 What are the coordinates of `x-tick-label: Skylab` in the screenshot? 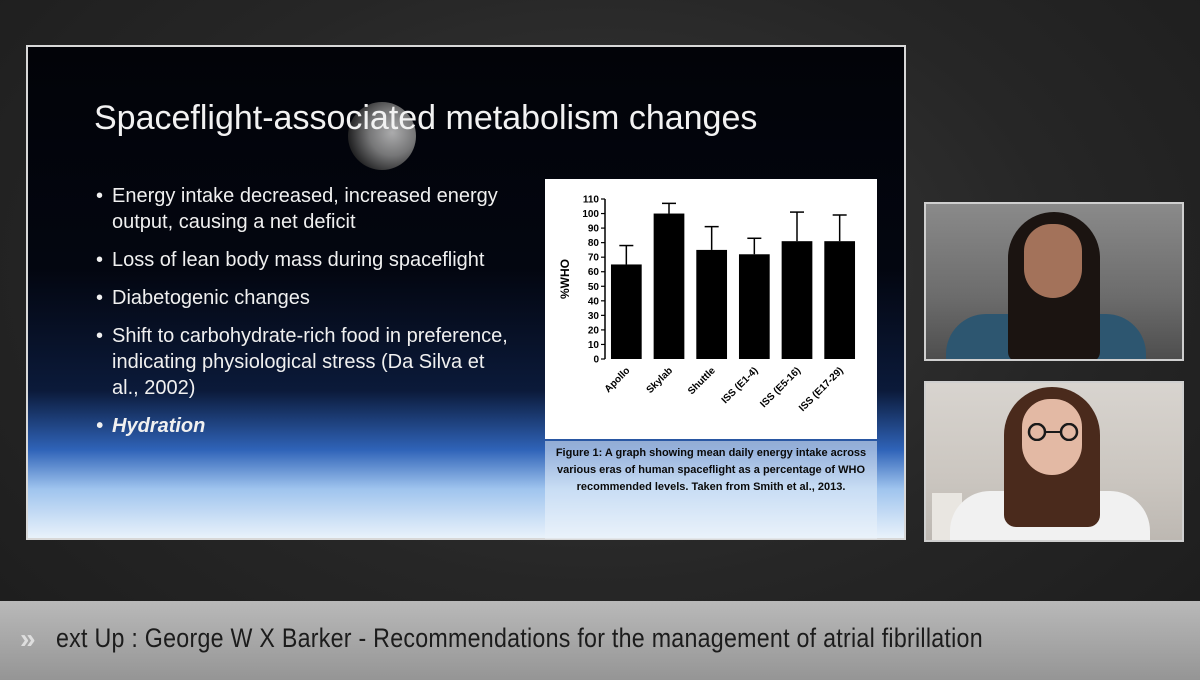 It's located at (660, 380).